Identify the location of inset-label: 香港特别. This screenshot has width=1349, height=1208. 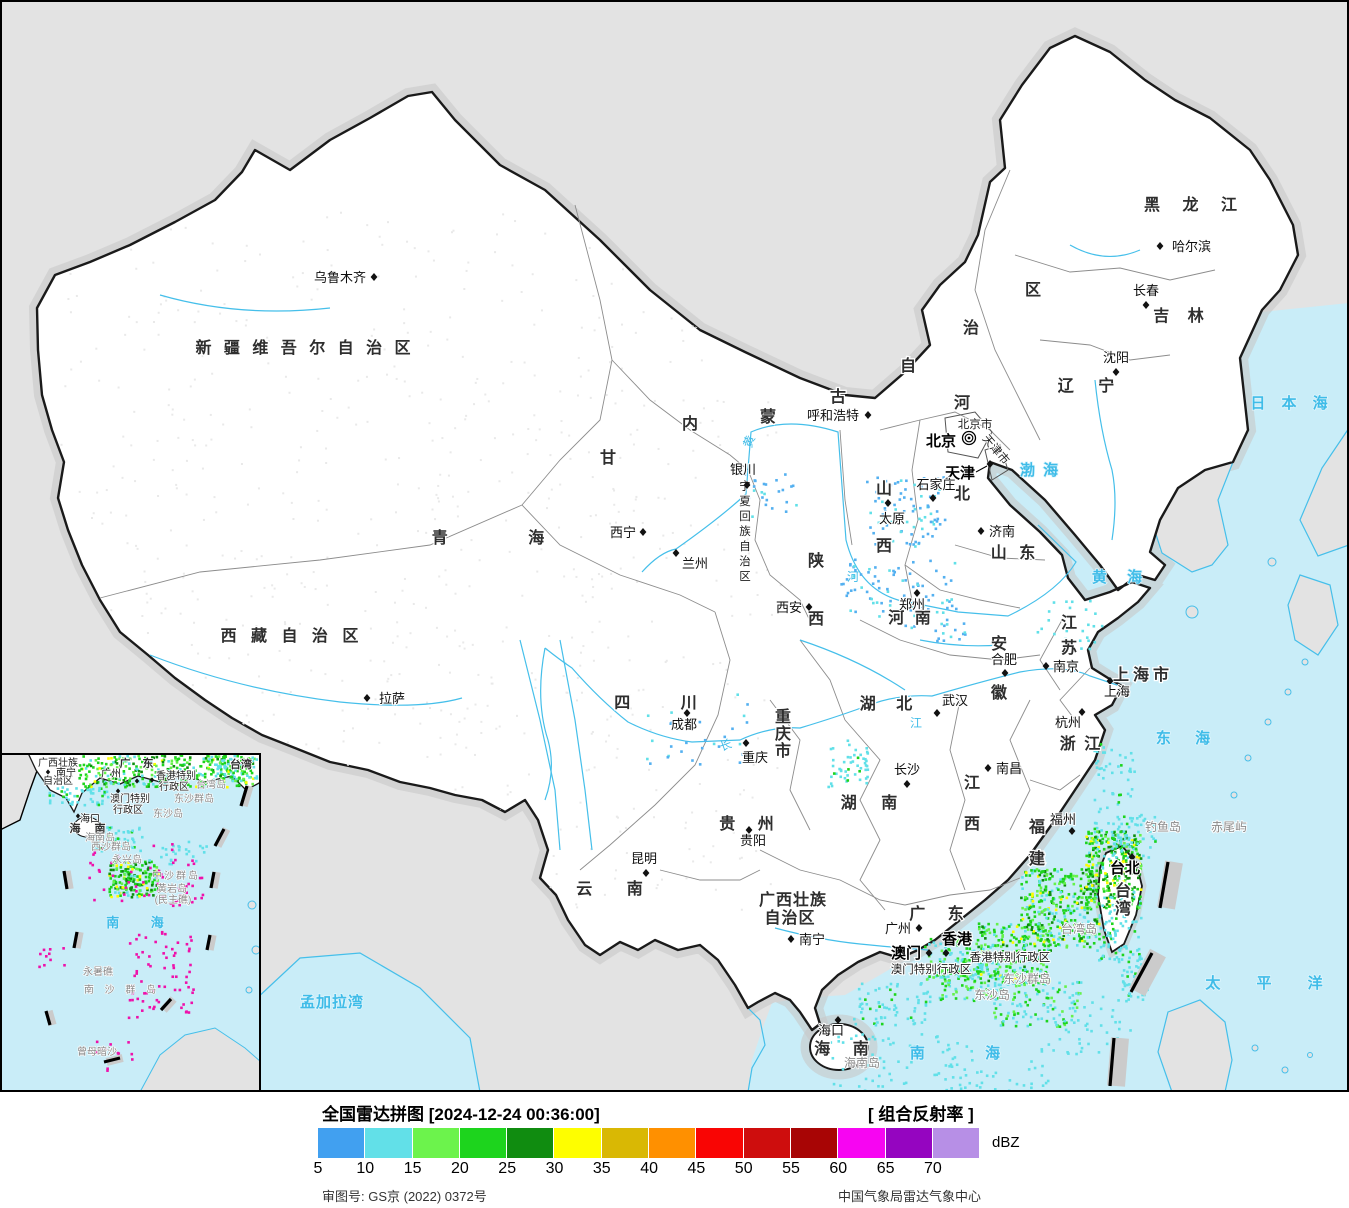
(176, 776).